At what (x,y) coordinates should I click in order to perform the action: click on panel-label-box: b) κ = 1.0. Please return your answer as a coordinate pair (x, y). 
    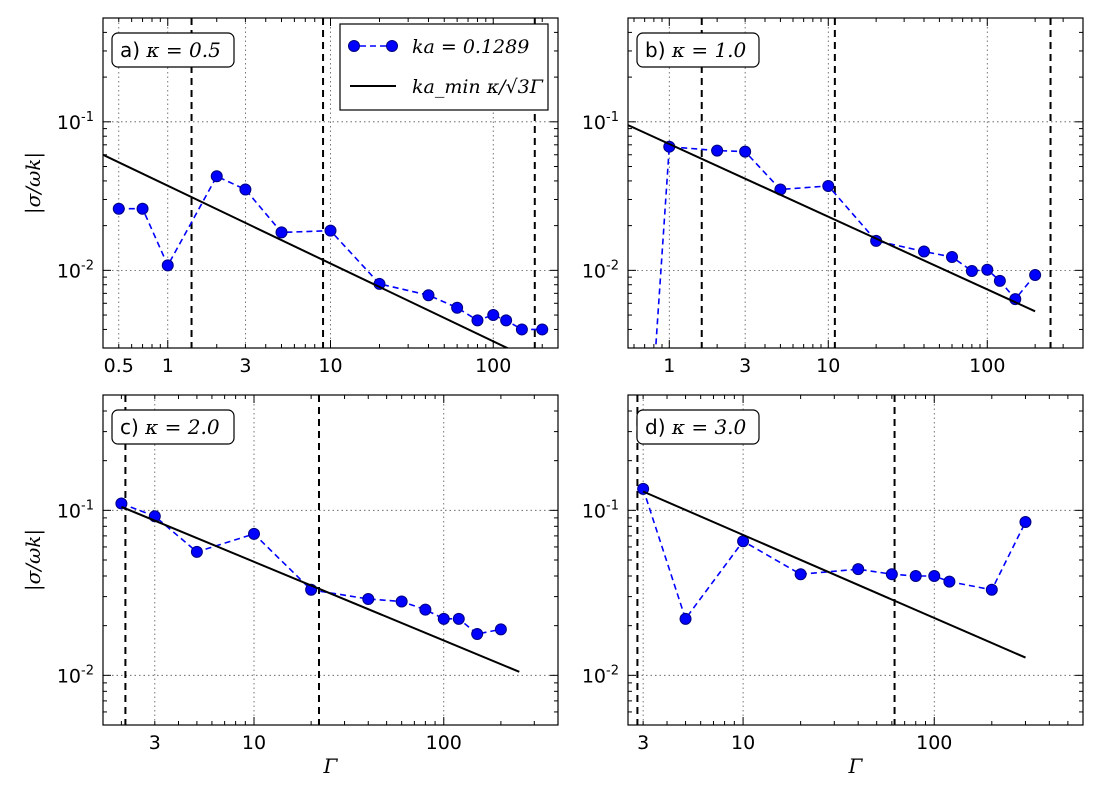
    Looking at the image, I should click on (698, 50).